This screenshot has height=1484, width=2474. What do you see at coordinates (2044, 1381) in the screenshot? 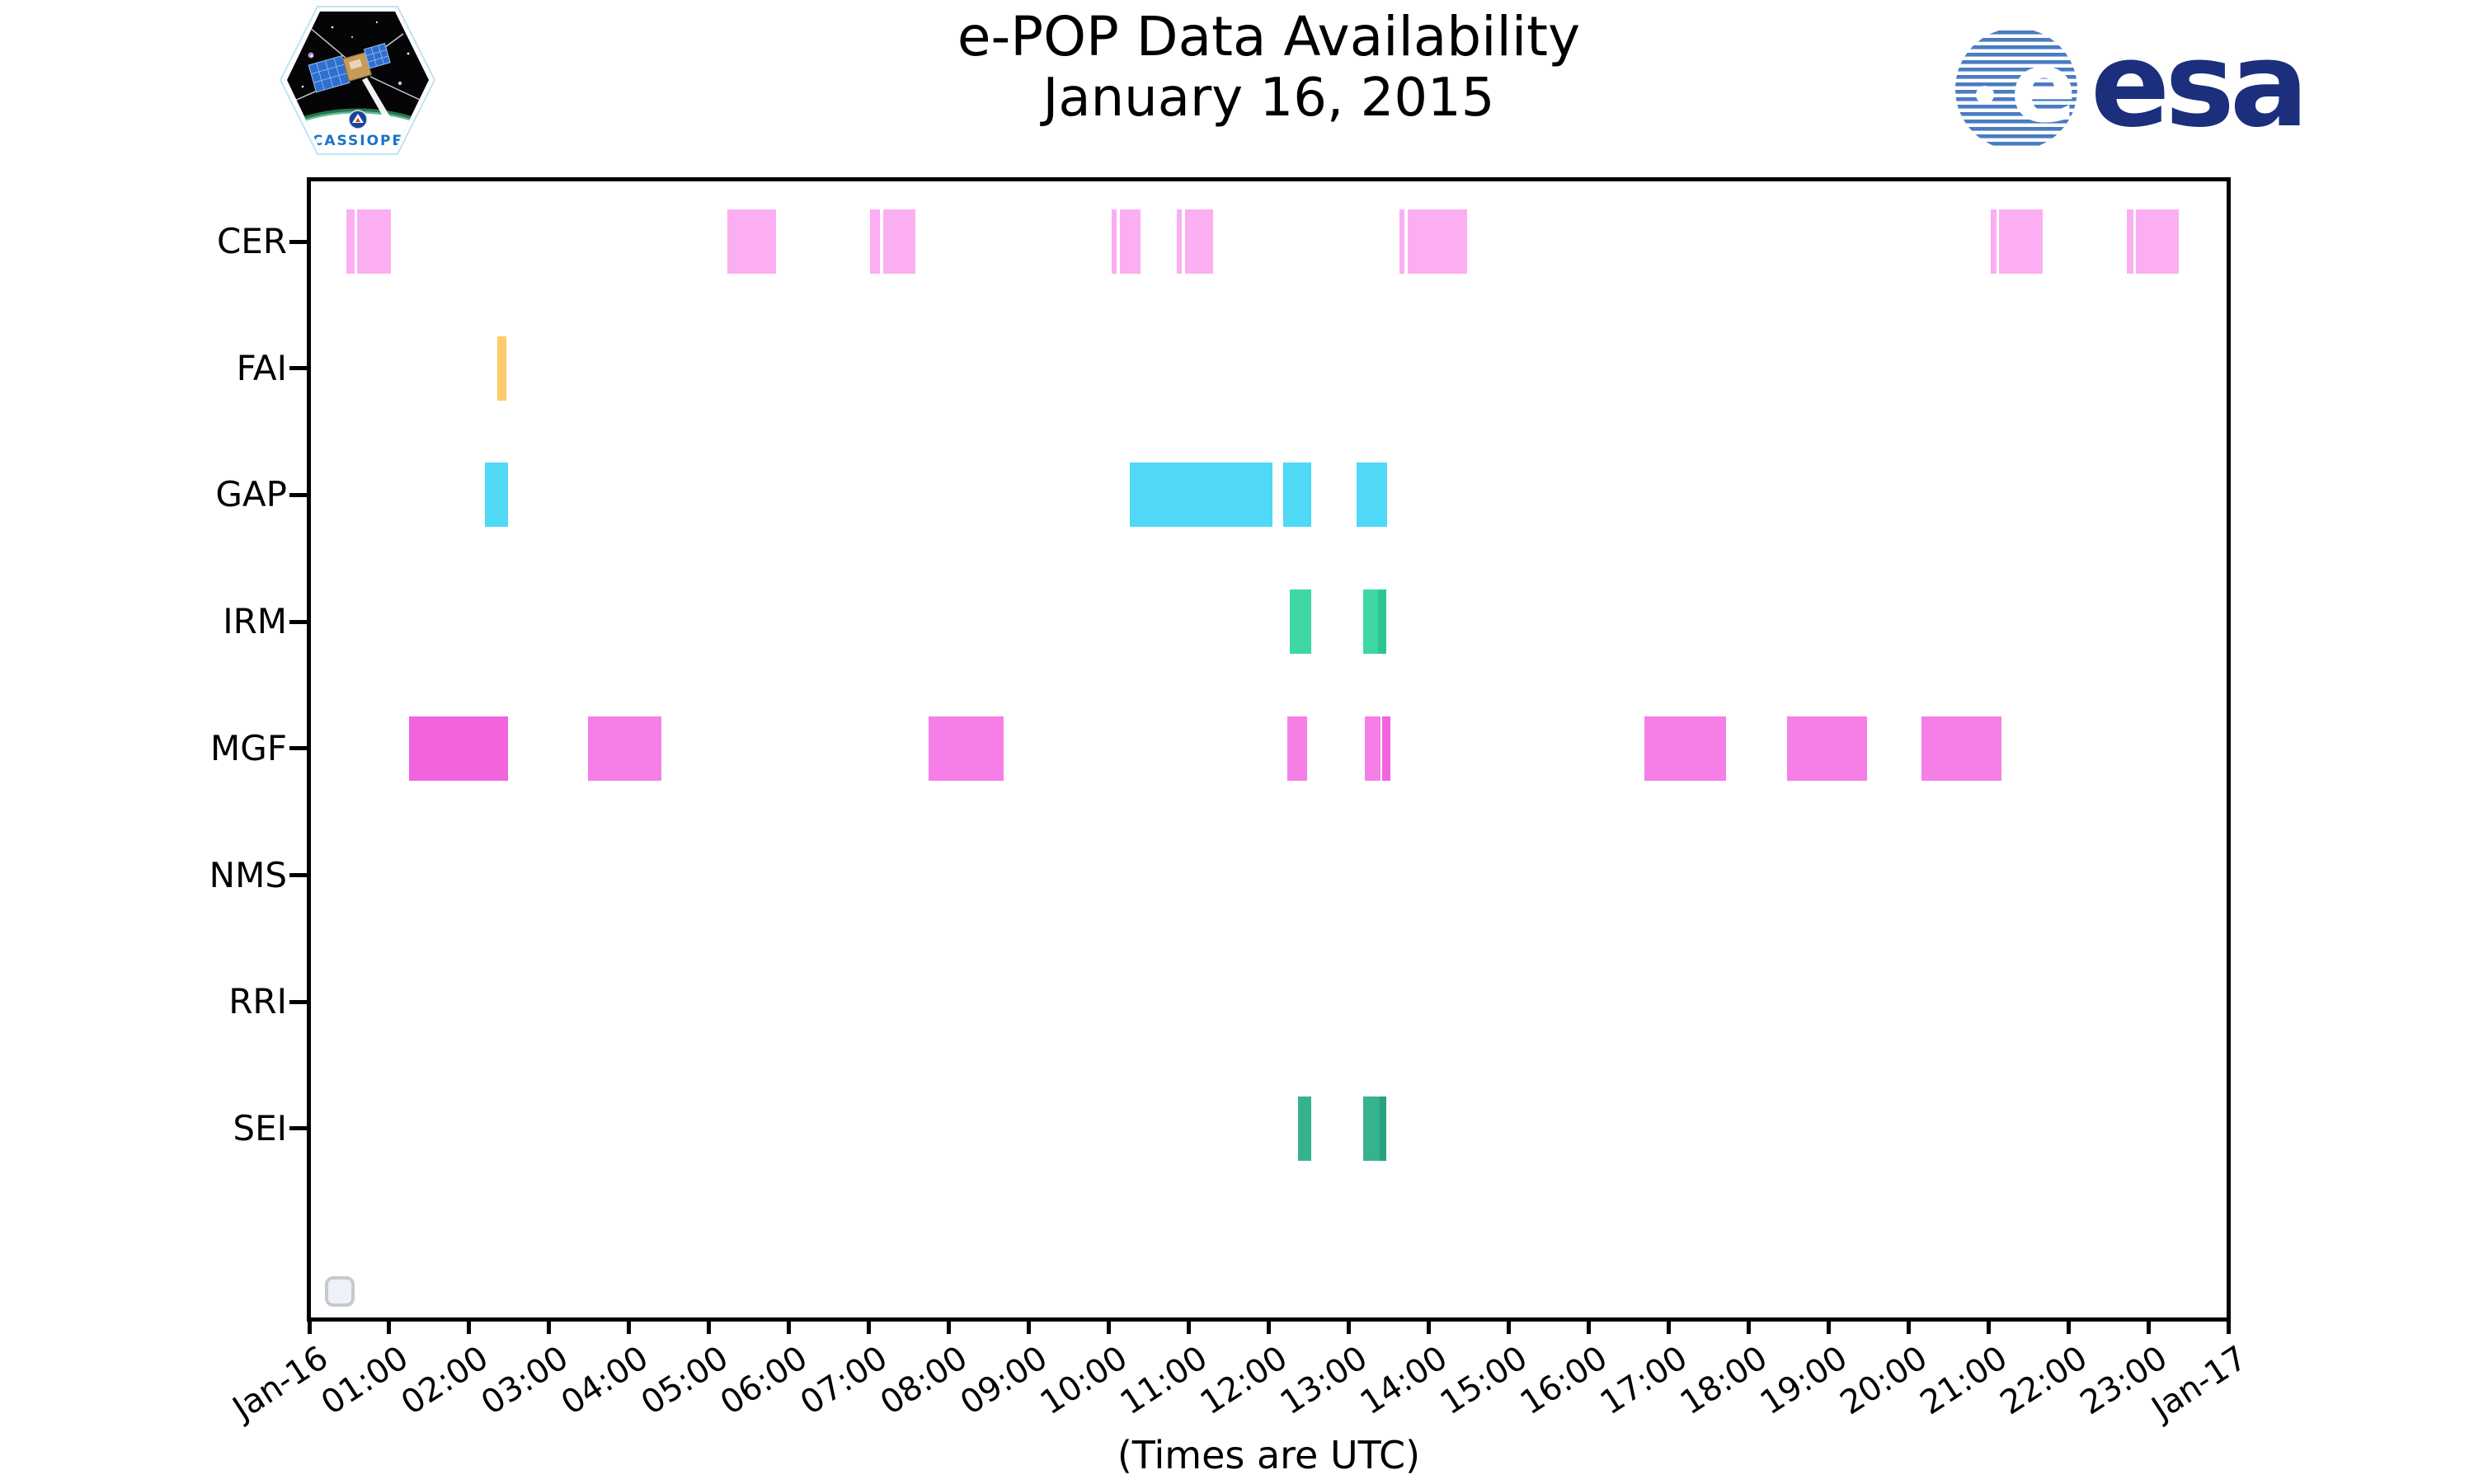
I see `x-tick-label: 22:00` at bounding box center [2044, 1381].